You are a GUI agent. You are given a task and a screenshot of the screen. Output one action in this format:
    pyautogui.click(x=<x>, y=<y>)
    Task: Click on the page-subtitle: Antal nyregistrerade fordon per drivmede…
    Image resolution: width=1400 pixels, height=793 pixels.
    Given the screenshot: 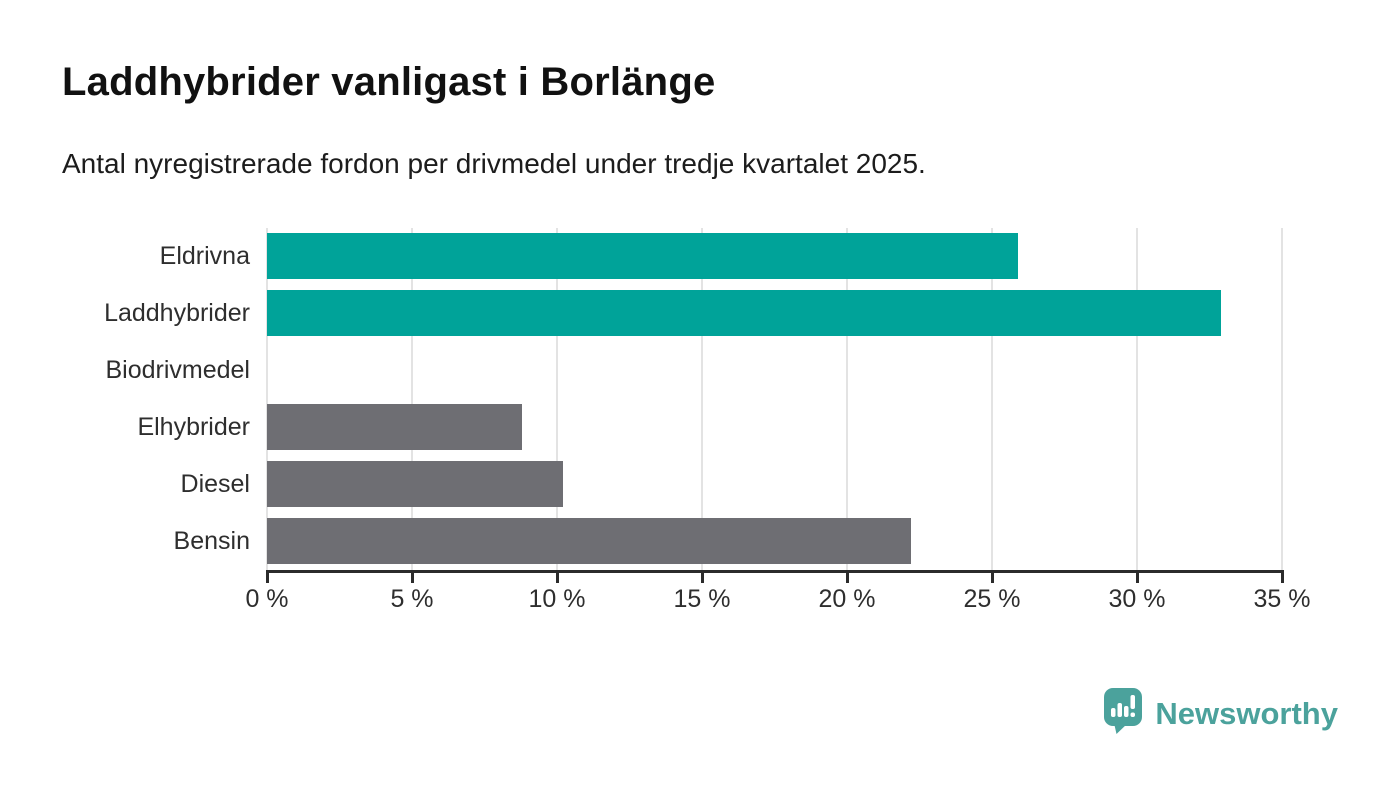 What is the action you would take?
    pyautogui.click(x=494, y=163)
    